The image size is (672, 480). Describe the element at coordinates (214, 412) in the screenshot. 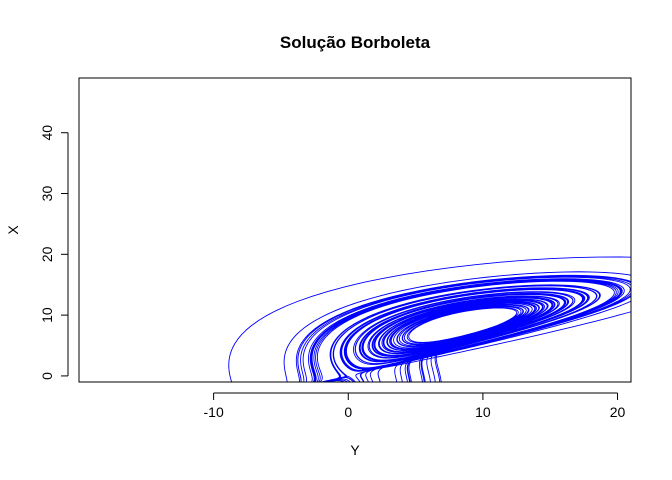

I see `x-tick-label: -10` at that location.